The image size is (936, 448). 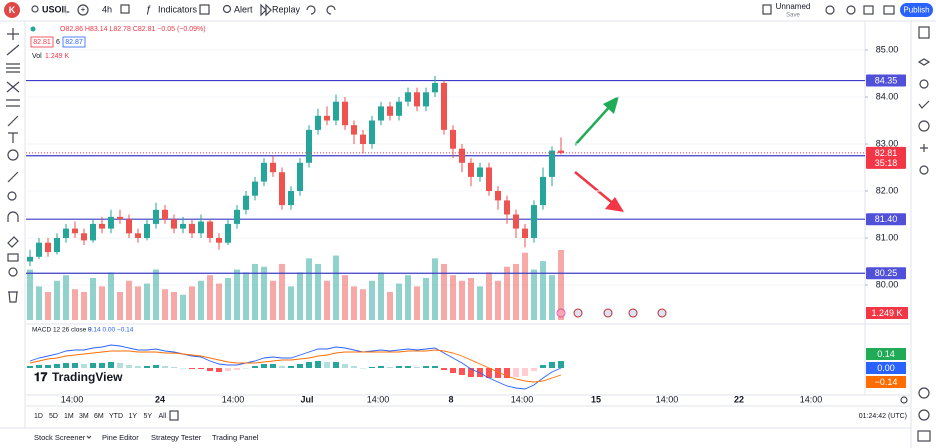 What do you see at coordinates (174, 415) in the screenshot?
I see `goto-date` at bounding box center [174, 415].